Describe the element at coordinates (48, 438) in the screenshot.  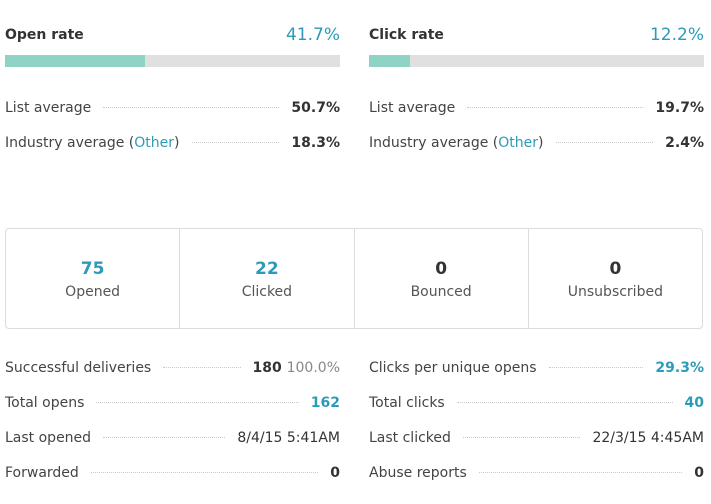
I see `last-opened-label: Last opened` at that location.